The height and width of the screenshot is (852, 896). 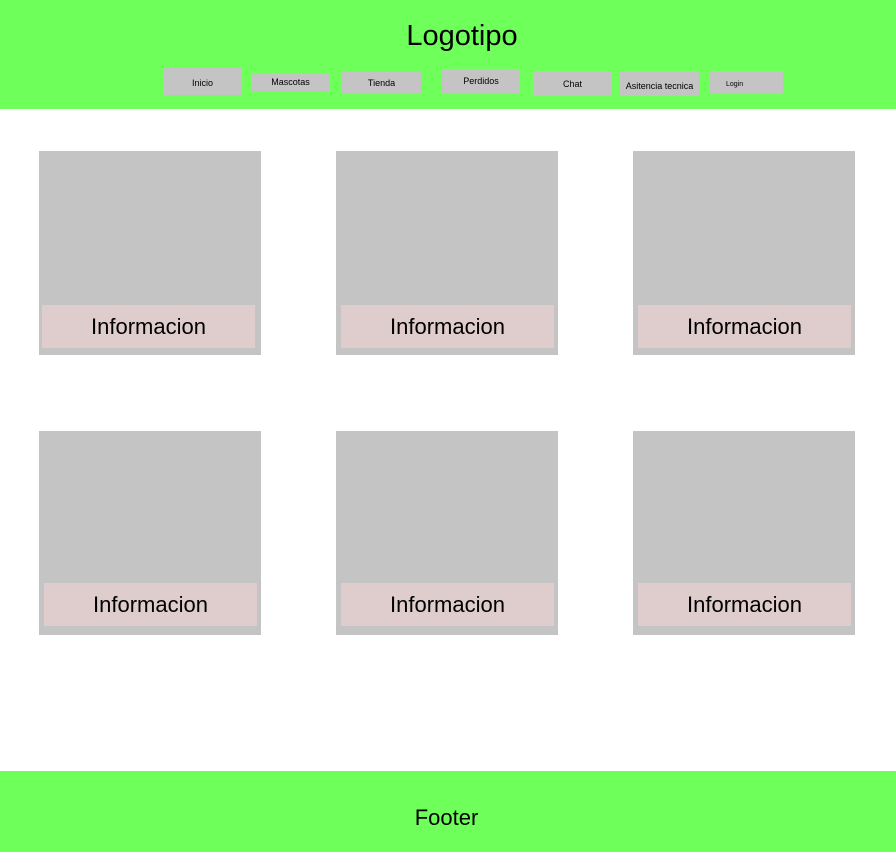 I want to click on nav-button-asistencia: Asitencia tecnica, so click(x=659, y=83).